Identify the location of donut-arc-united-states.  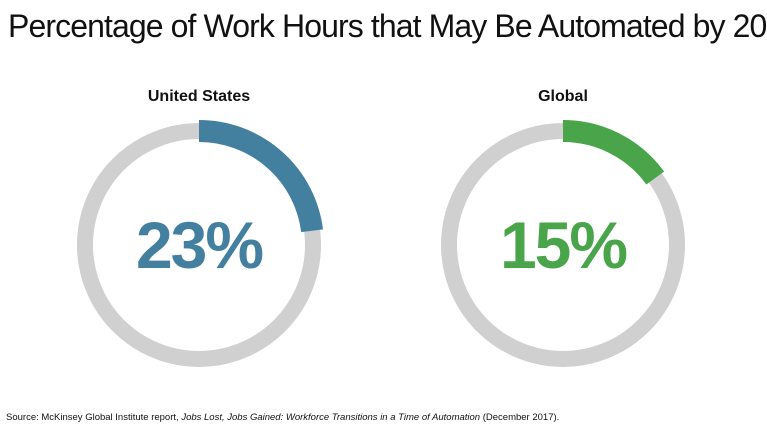
(261, 176).